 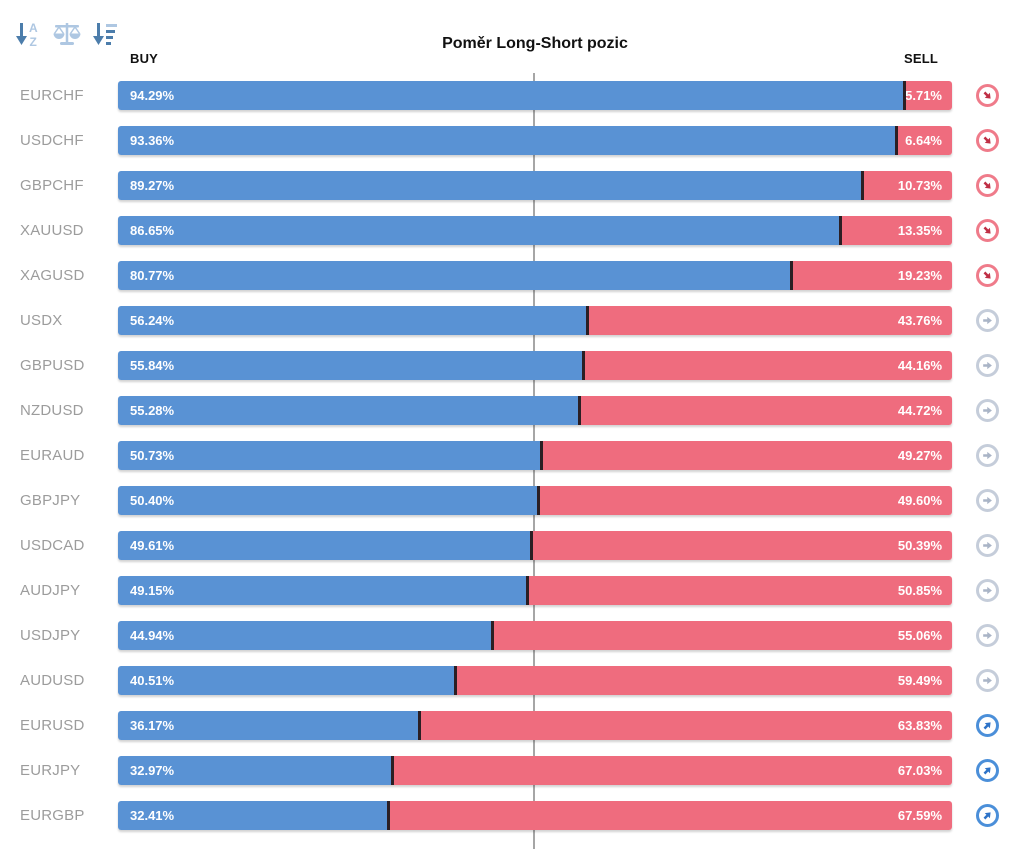 I want to click on sell-value: 59.49%, so click(x=919, y=680).